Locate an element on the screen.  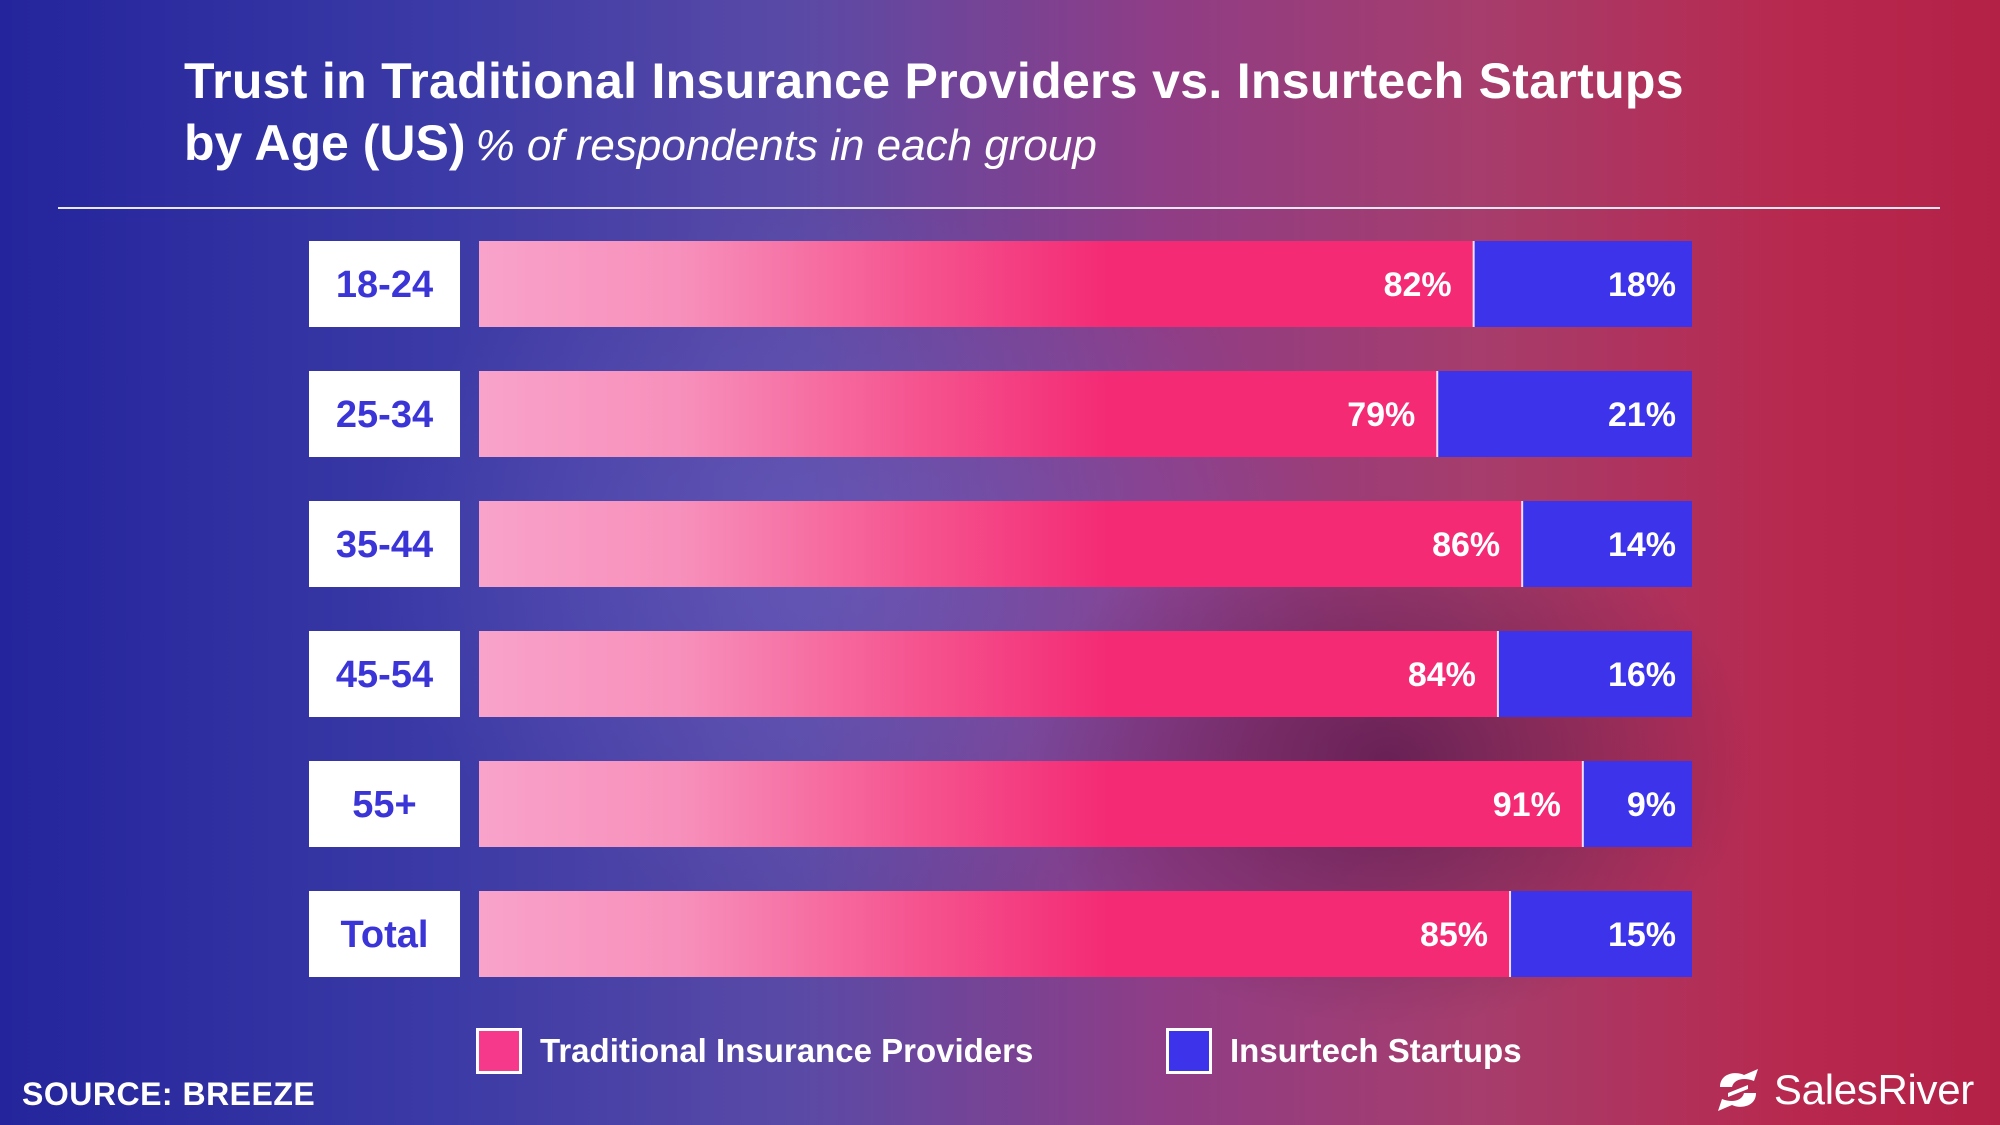
category-label-55: 55+ is located at coordinates (384, 805).